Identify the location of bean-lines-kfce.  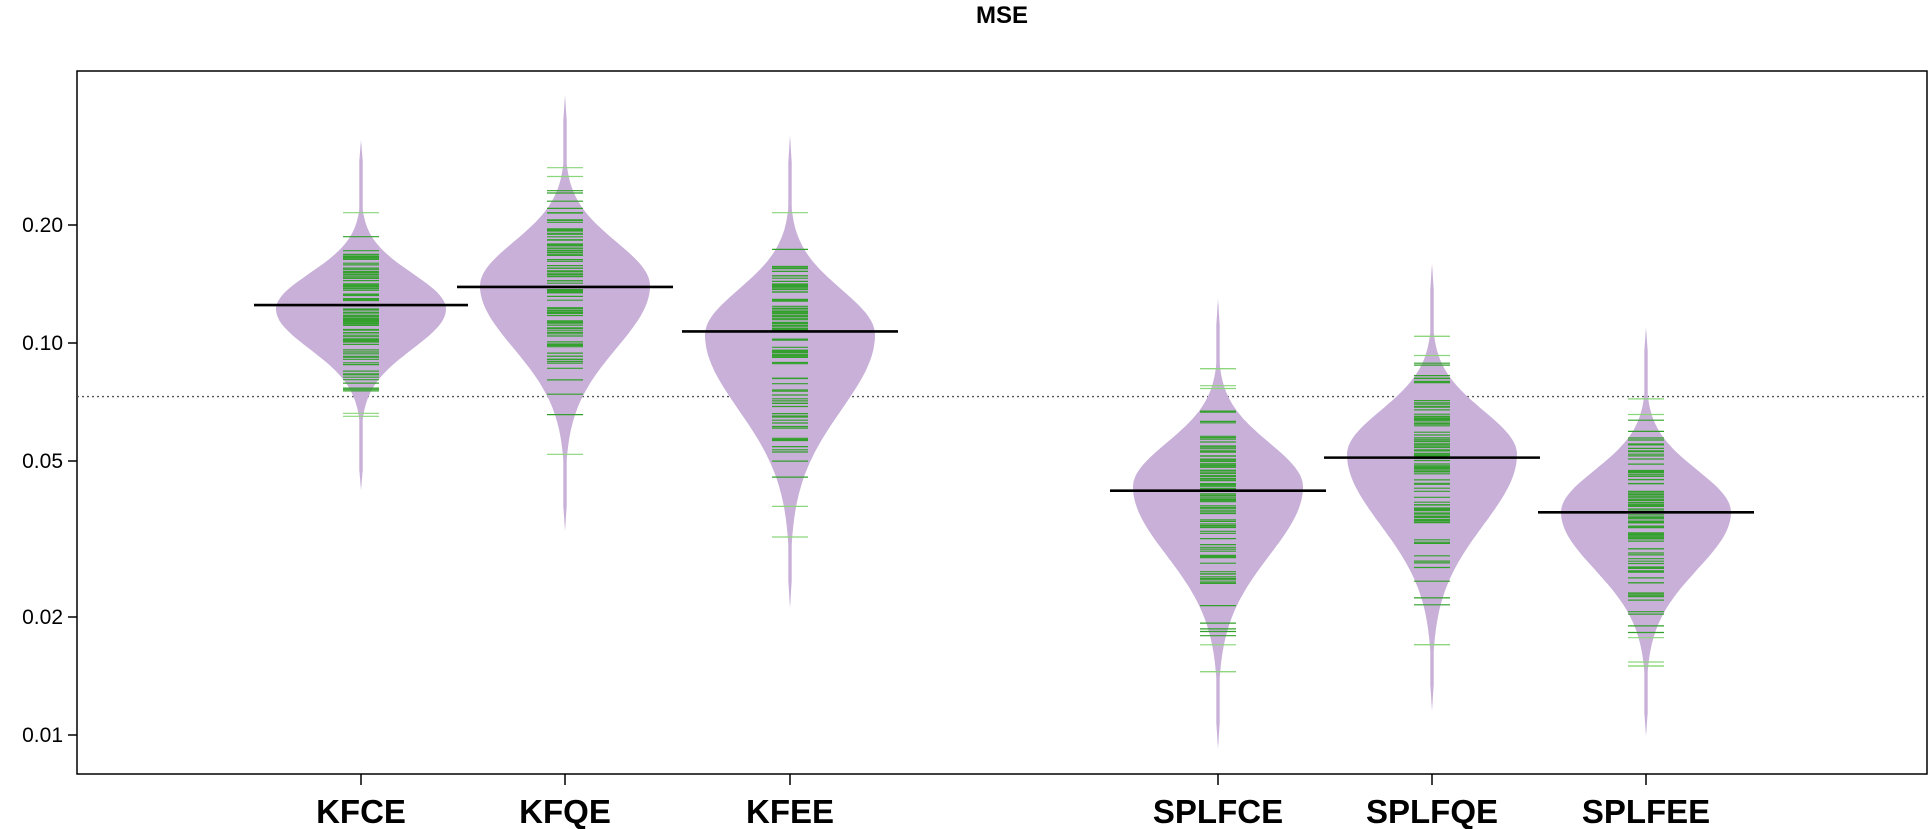
(361, 314).